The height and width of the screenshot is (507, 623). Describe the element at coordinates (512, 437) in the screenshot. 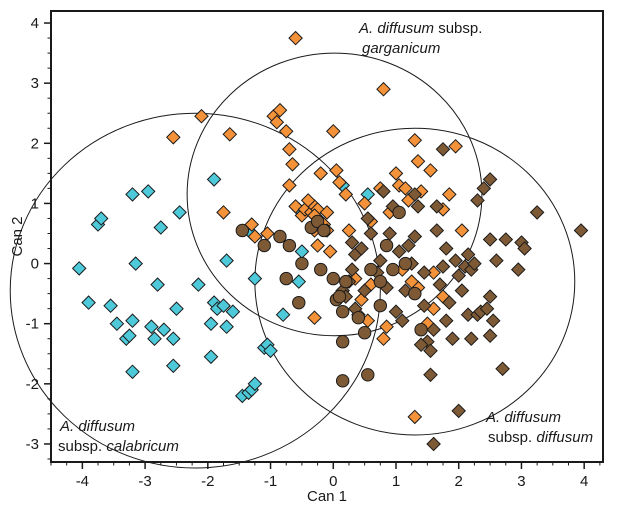

I see `label-diffusum-subsp: subsp.` at that location.